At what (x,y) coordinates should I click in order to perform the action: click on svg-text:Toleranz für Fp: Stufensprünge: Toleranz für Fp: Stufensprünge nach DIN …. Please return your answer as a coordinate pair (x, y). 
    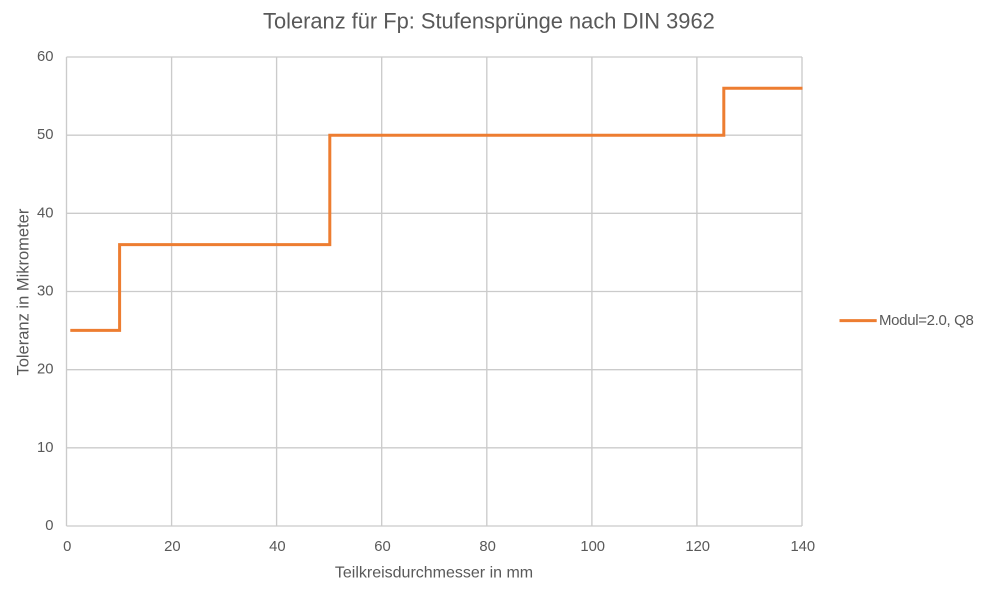
    Looking at the image, I should click on (489, 21).